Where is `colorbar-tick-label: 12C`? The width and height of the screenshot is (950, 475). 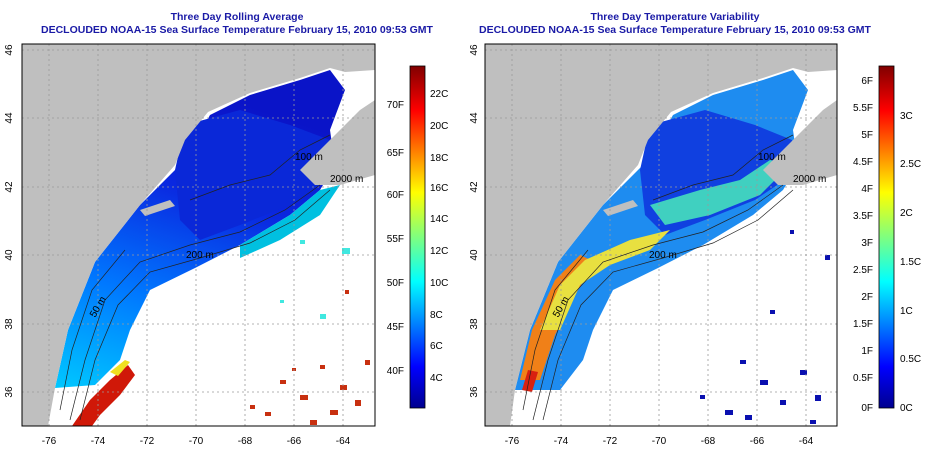 colorbar-tick-label: 12C is located at coordinates (439, 251).